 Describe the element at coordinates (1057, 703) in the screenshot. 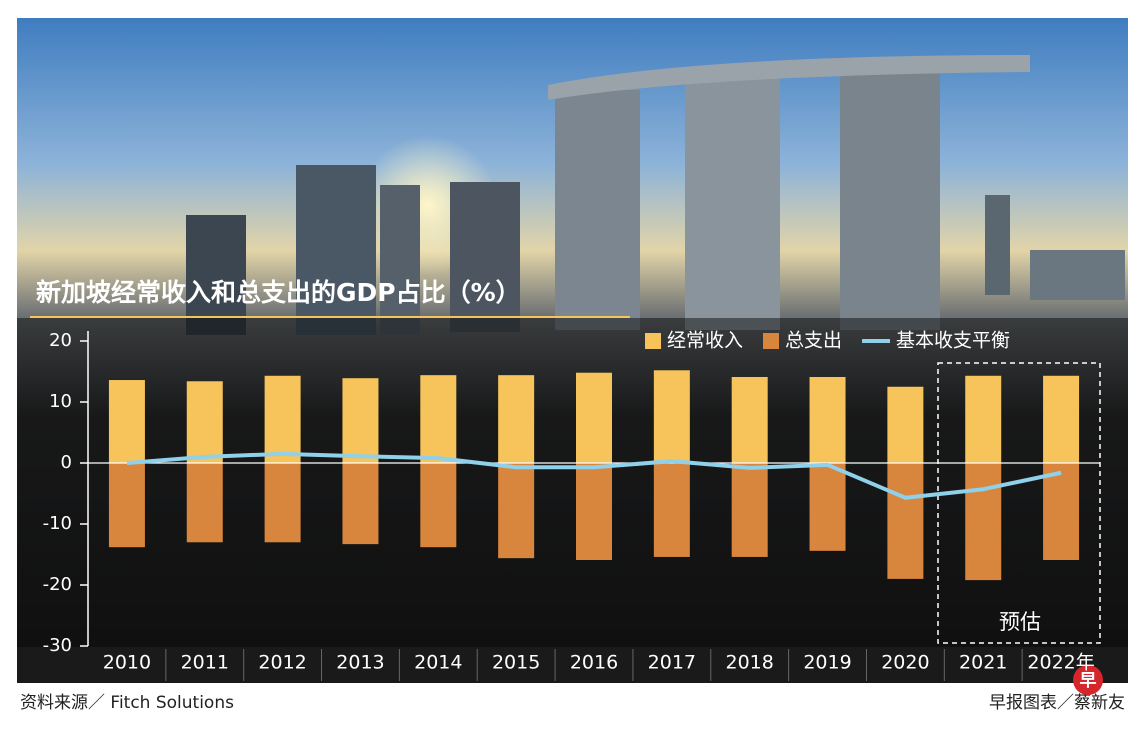

I see `credit: 早报图表／蔡新友` at that location.